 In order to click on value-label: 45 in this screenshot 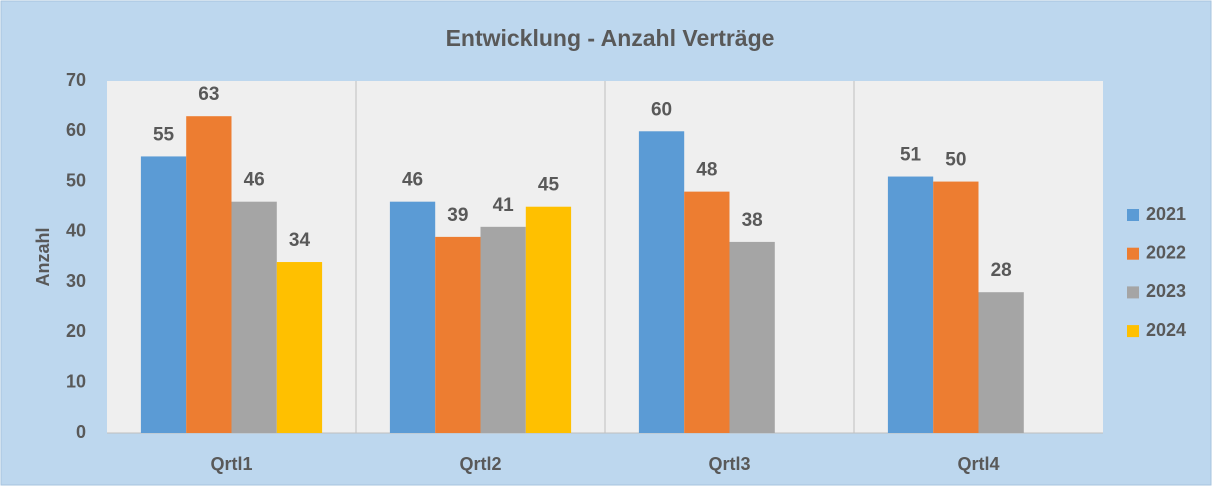, I will do `click(549, 185)`.